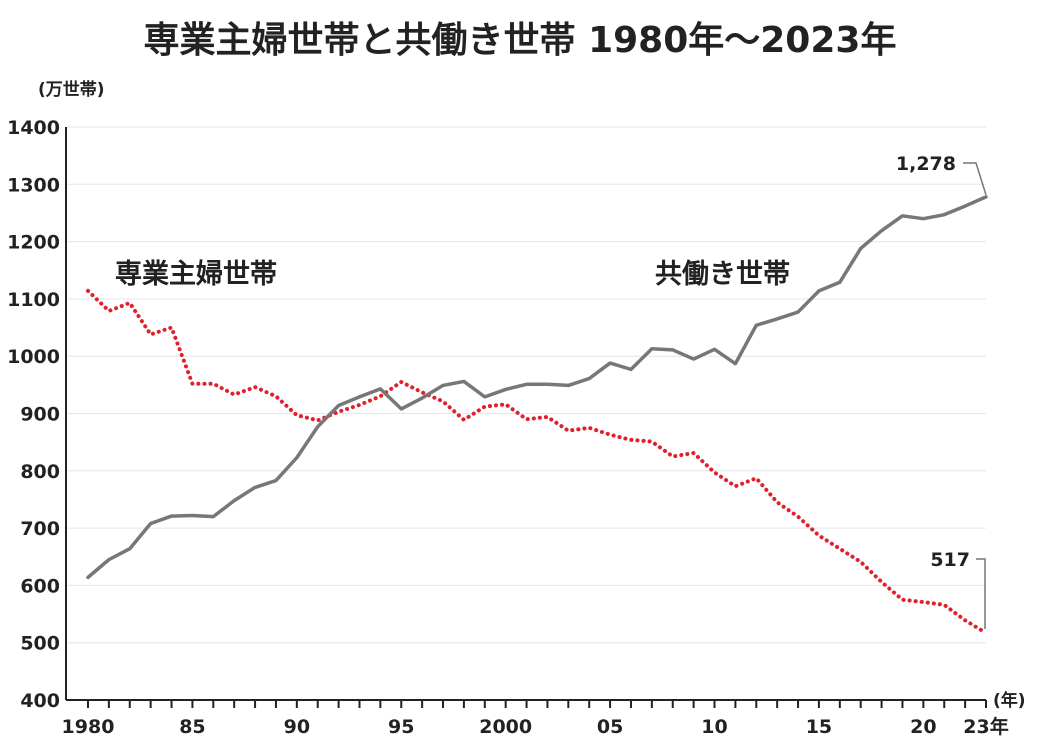 Image resolution: width=1040 pixels, height=746 pixels. What do you see at coordinates (71, 89) in the screenshot?
I see `y-axis-unit-label: (万世帯)` at bounding box center [71, 89].